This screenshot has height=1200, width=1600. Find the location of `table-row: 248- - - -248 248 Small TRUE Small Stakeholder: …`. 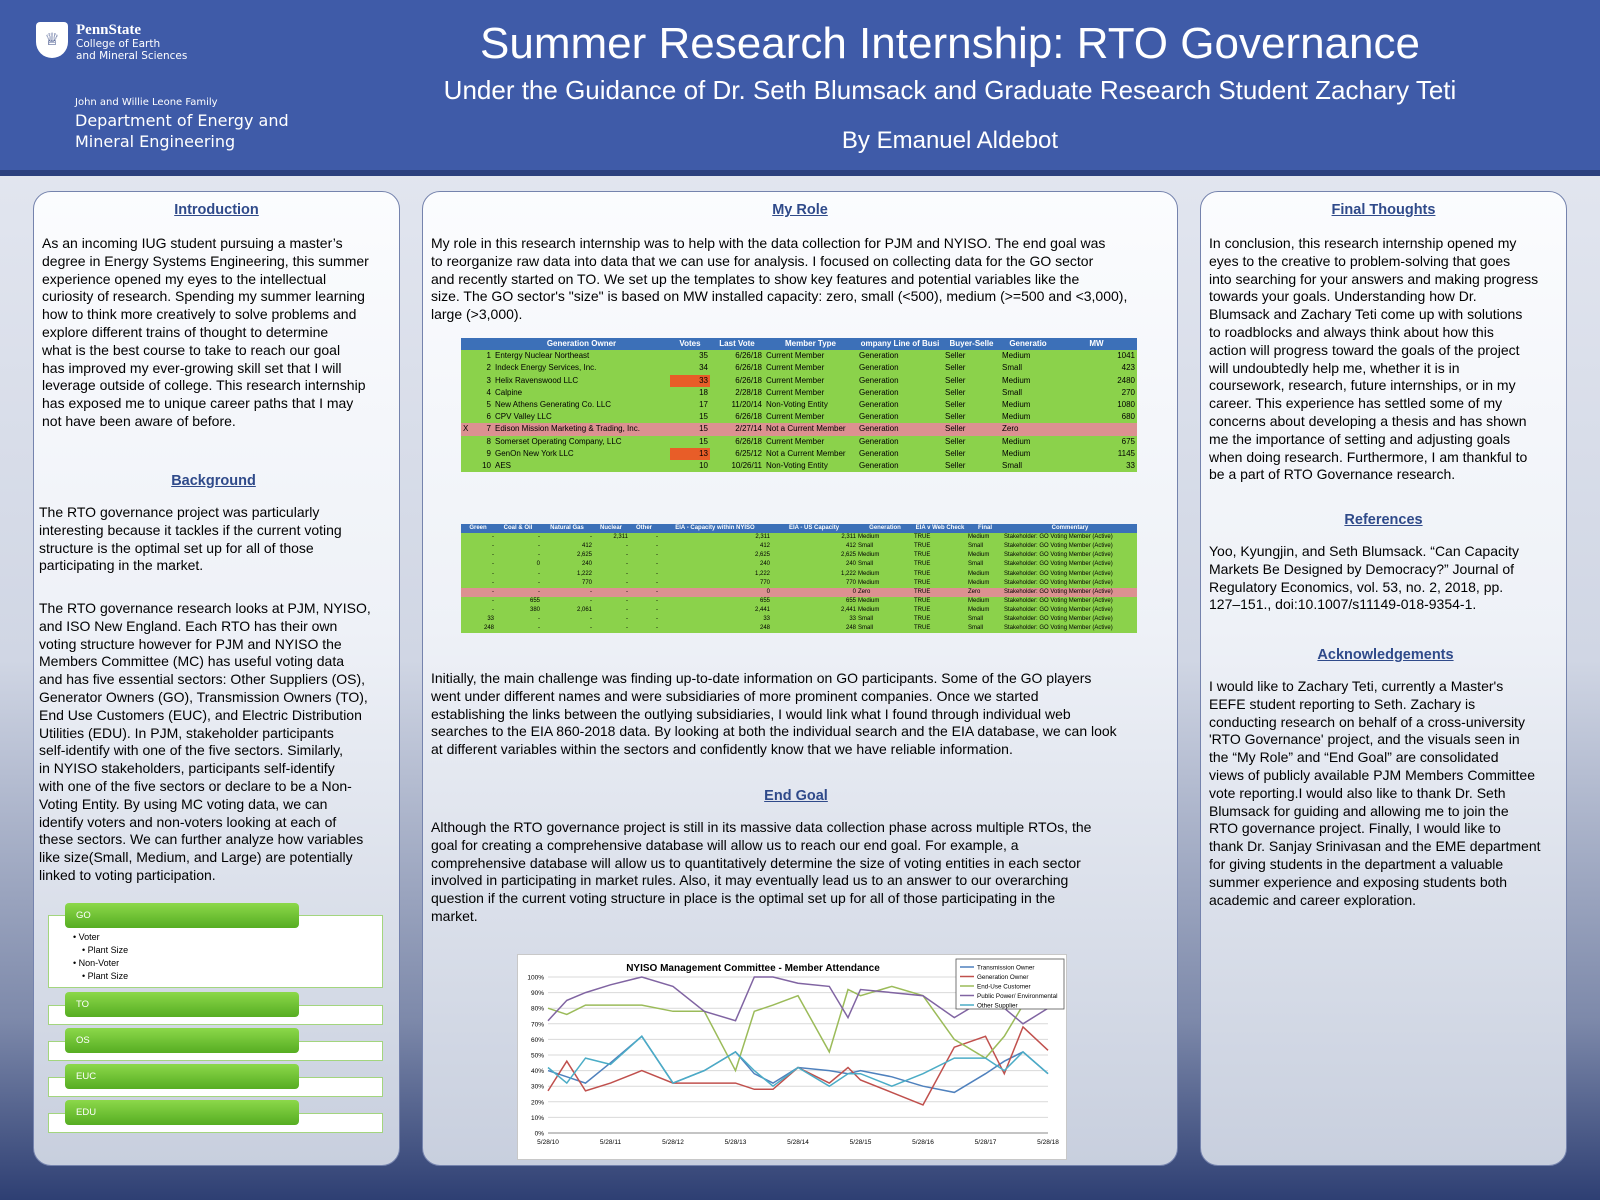

table-row: 248- - - -248 248 Small TRUE Small Stakeholder: … is located at coordinates (799, 629).